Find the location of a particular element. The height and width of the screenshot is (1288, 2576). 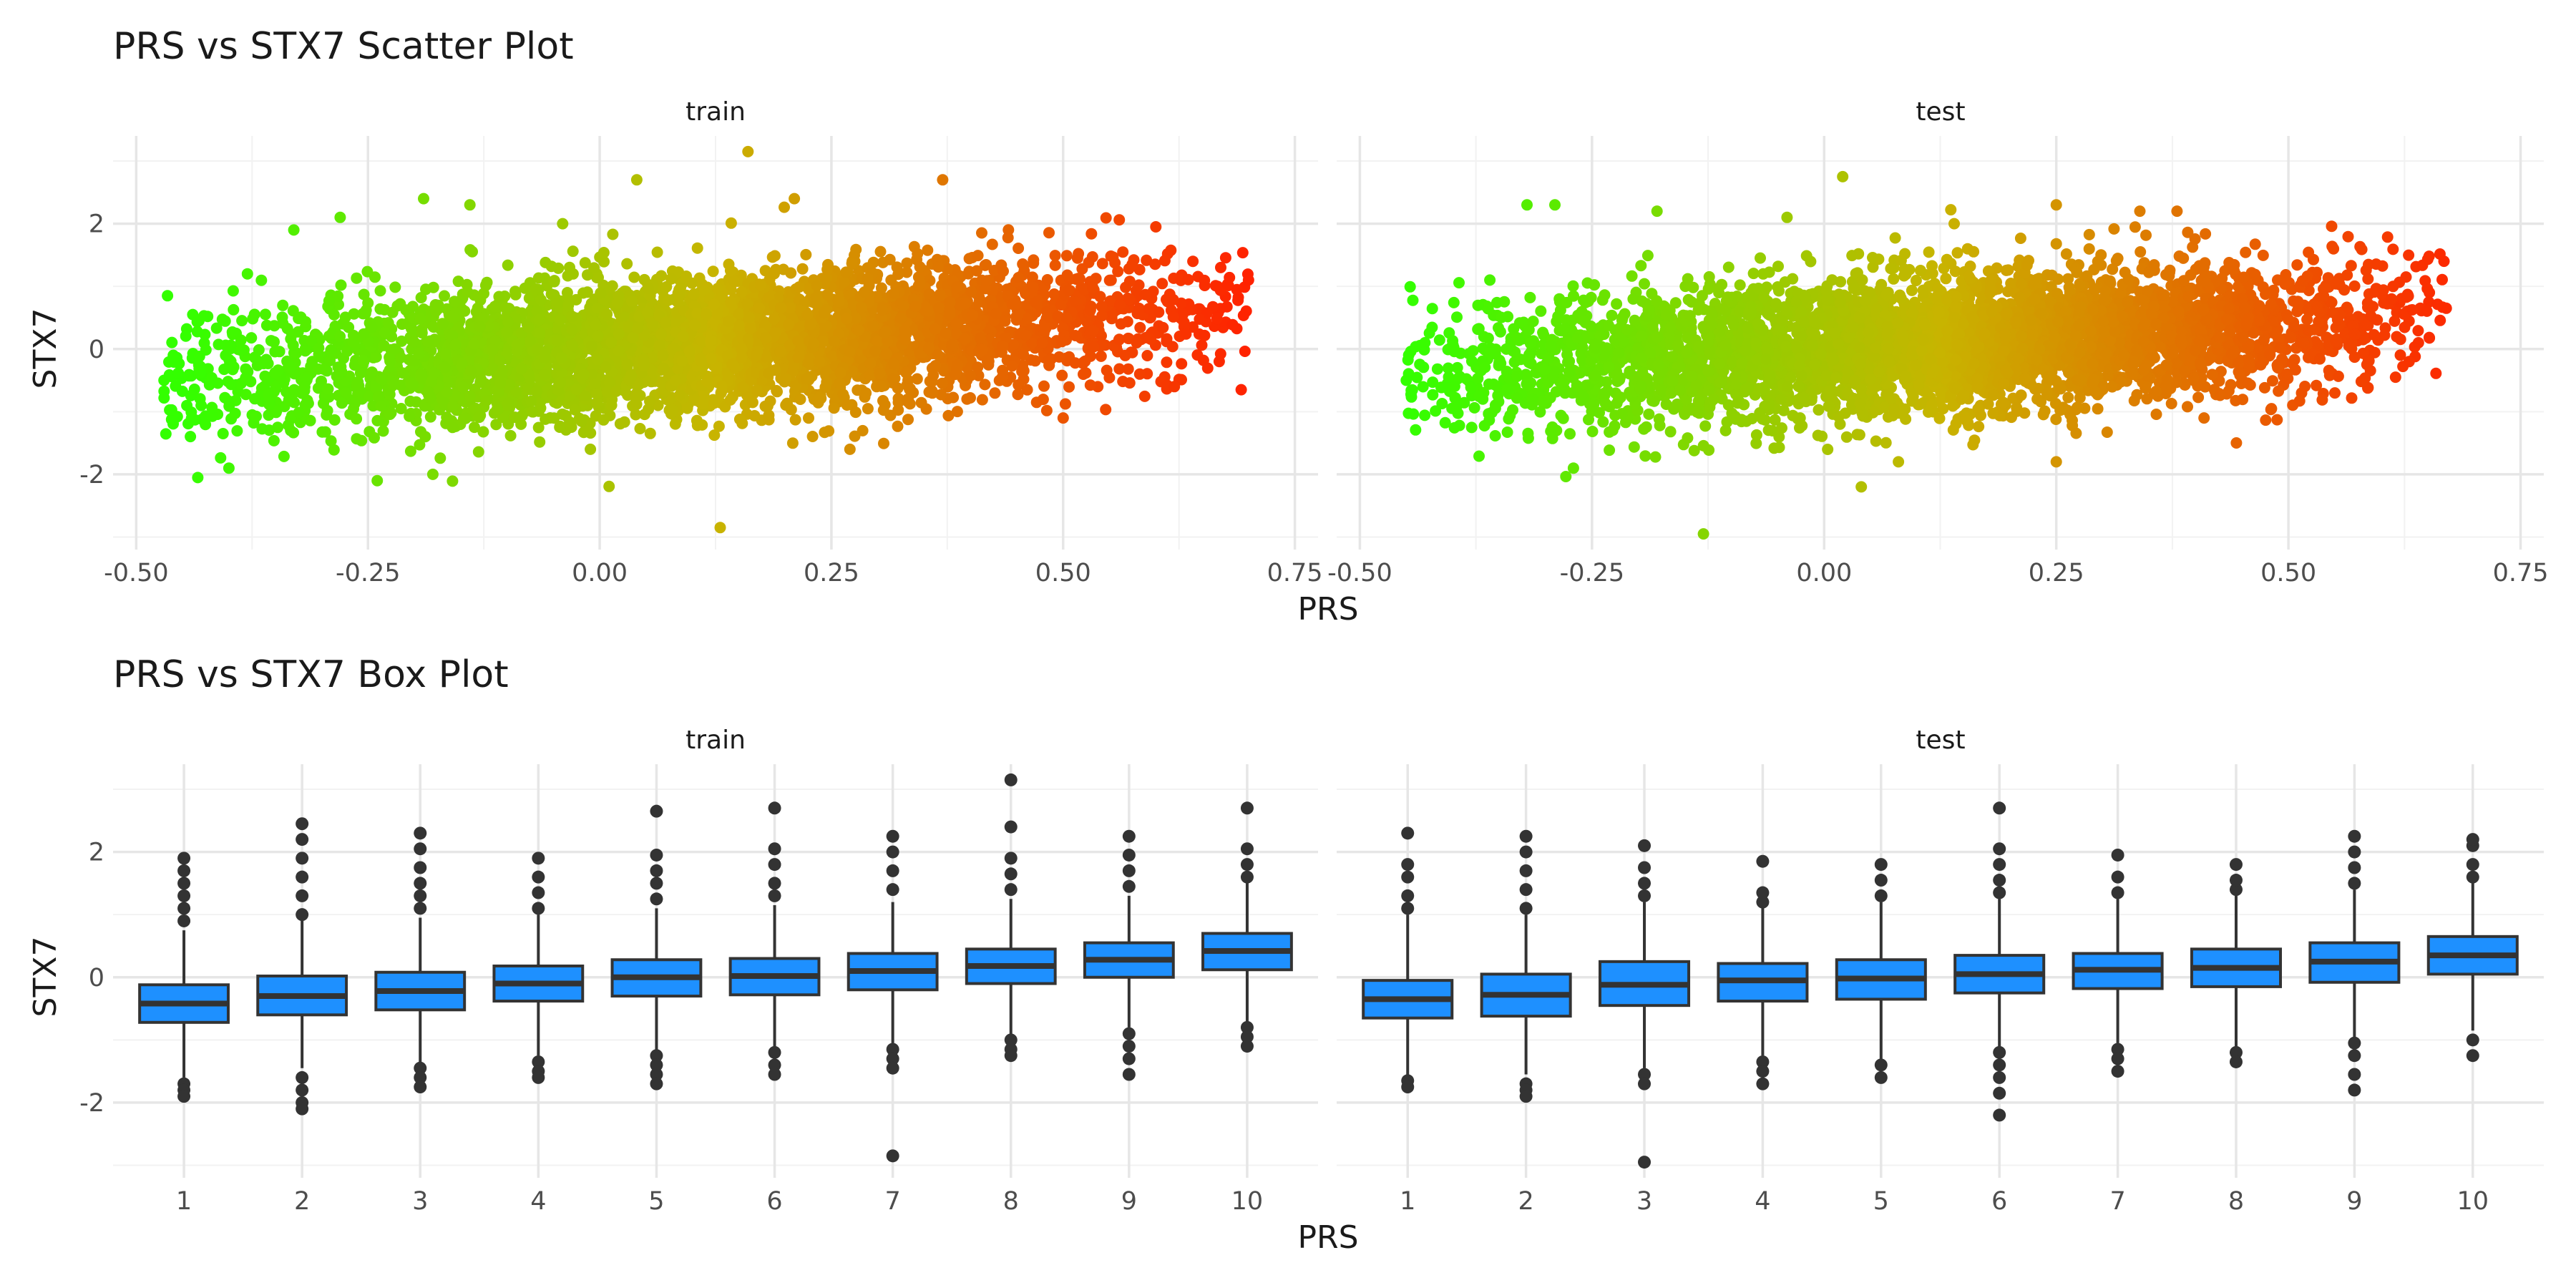

x-tick-label: -0.50 is located at coordinates (1359, 573).